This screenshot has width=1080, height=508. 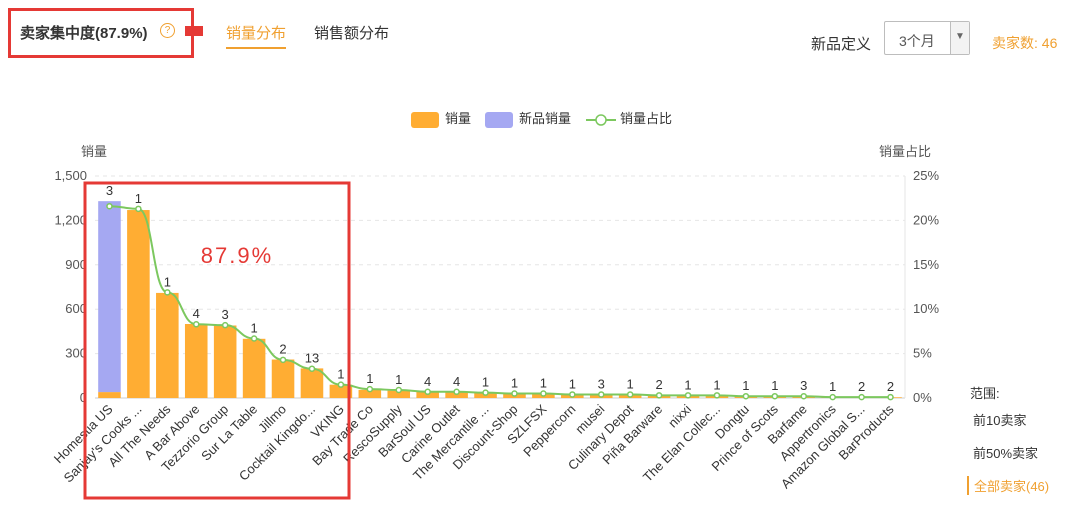 I want to click on range-option-top10: 前10卖家, so click(x=1000, y=420).